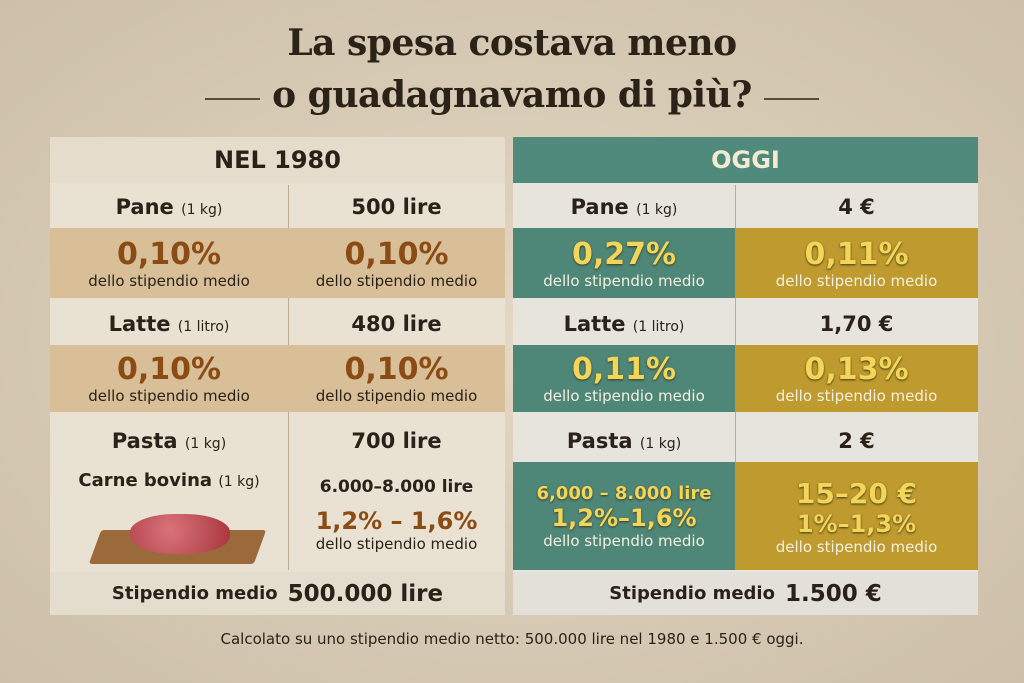 Image resolution: width=1024 pixels, height=683 pixels. I want to click on steak-image, so click(177, 539).